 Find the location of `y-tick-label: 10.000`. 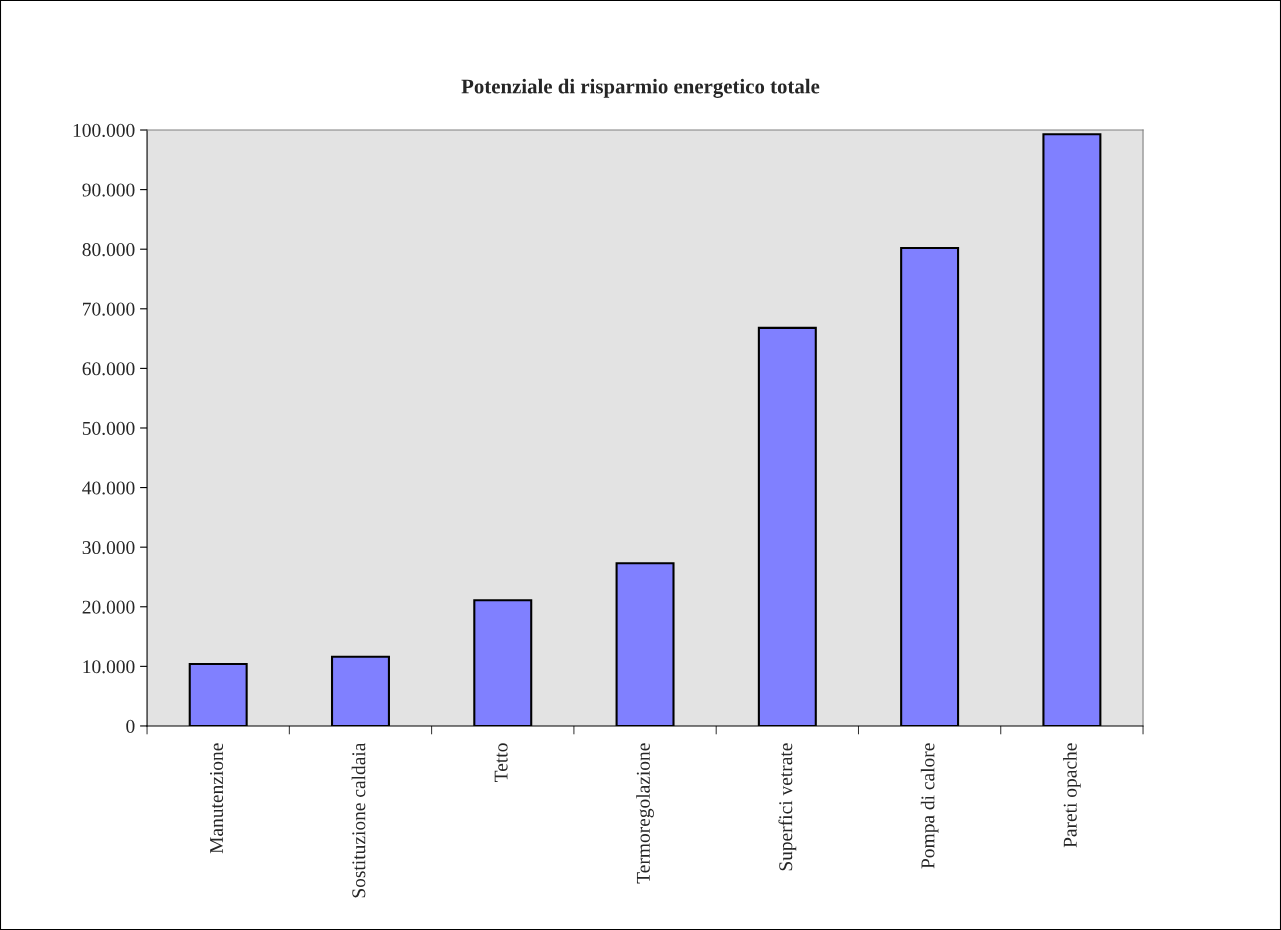

y-tick-label: 10.000 is located at coordinates (109, 667).